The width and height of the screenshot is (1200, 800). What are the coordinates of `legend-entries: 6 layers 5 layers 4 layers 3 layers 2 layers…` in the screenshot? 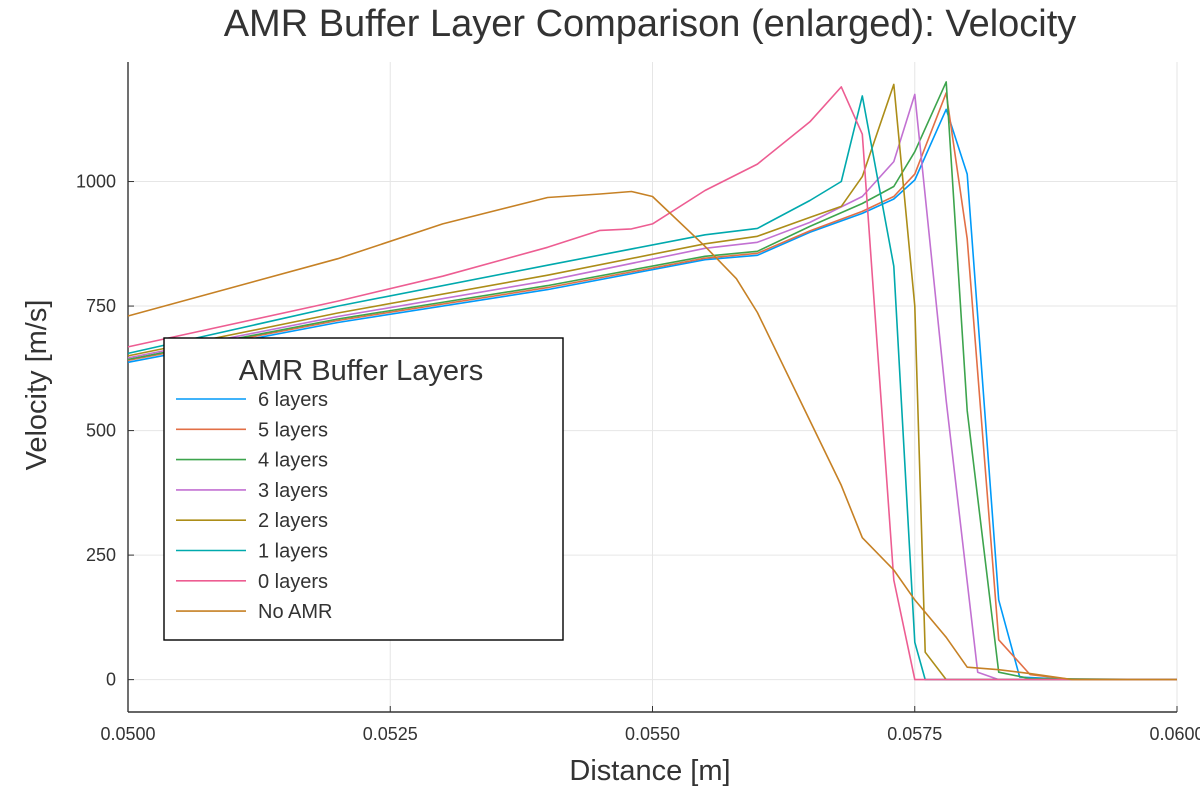 It's located at (254, 506).